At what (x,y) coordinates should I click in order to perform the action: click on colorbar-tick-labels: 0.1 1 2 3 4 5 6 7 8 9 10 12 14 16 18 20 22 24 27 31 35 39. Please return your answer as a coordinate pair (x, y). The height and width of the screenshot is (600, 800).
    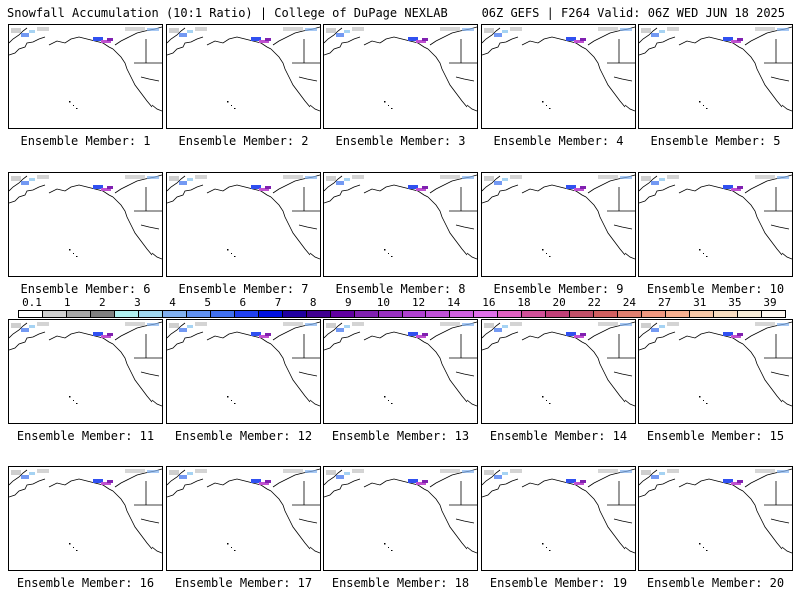
    Looking at the image, I should click on (402, 303).